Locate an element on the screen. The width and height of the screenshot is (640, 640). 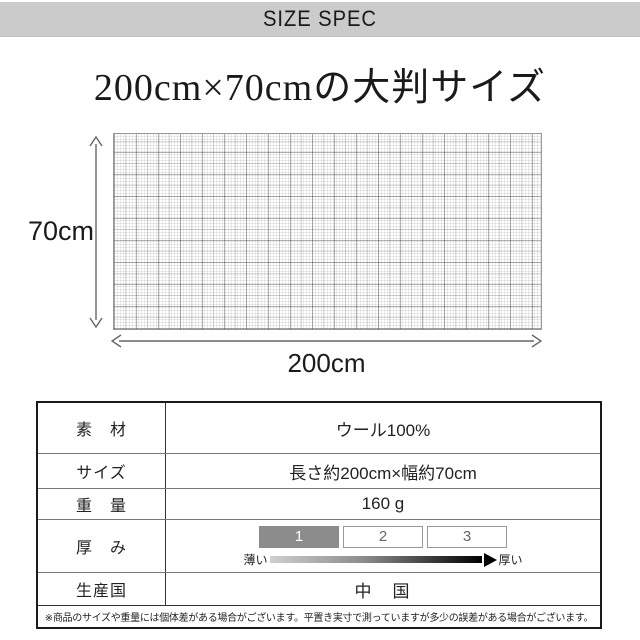
thickness-level-boxes: 1 2 3 is located at coordinates (383, 537).